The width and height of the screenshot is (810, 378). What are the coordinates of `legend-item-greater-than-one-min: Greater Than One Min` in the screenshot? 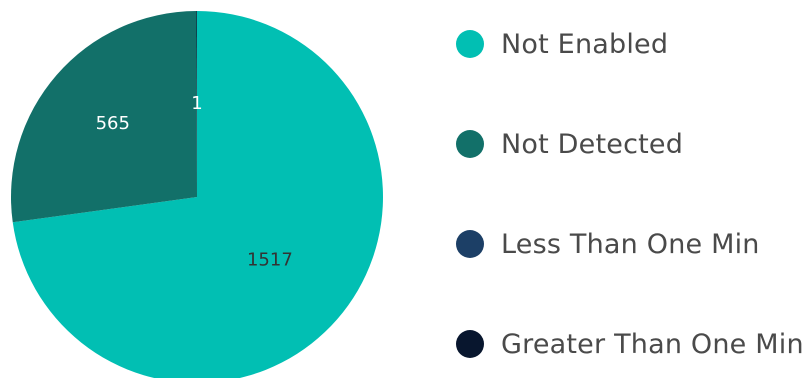 It's located at (630, 344).